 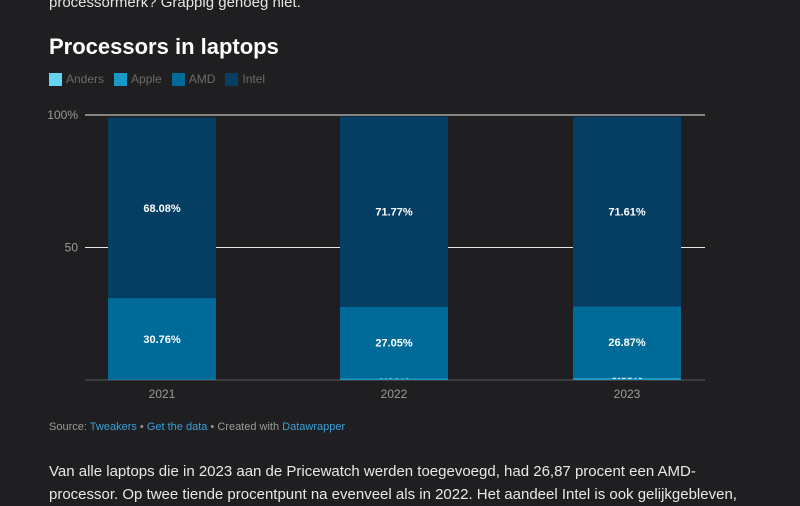 What do you see at coordinates (162, 340) in the screenshot?
I see `data-label-amd-2021: 30.76%` at bounding box center [162, 340].